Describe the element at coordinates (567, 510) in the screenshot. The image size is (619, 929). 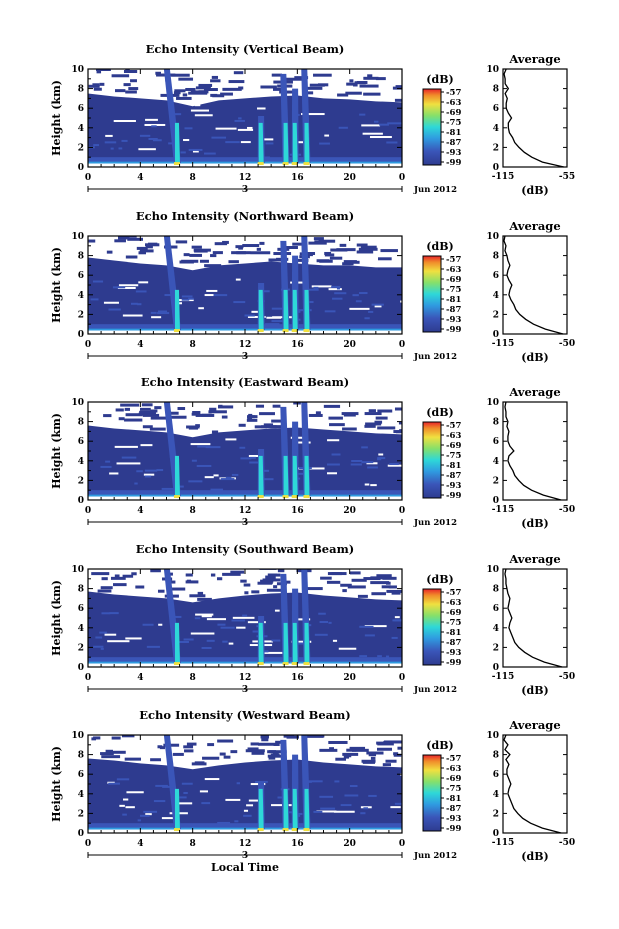
I see `average-x-tick-label: -50` at that location.